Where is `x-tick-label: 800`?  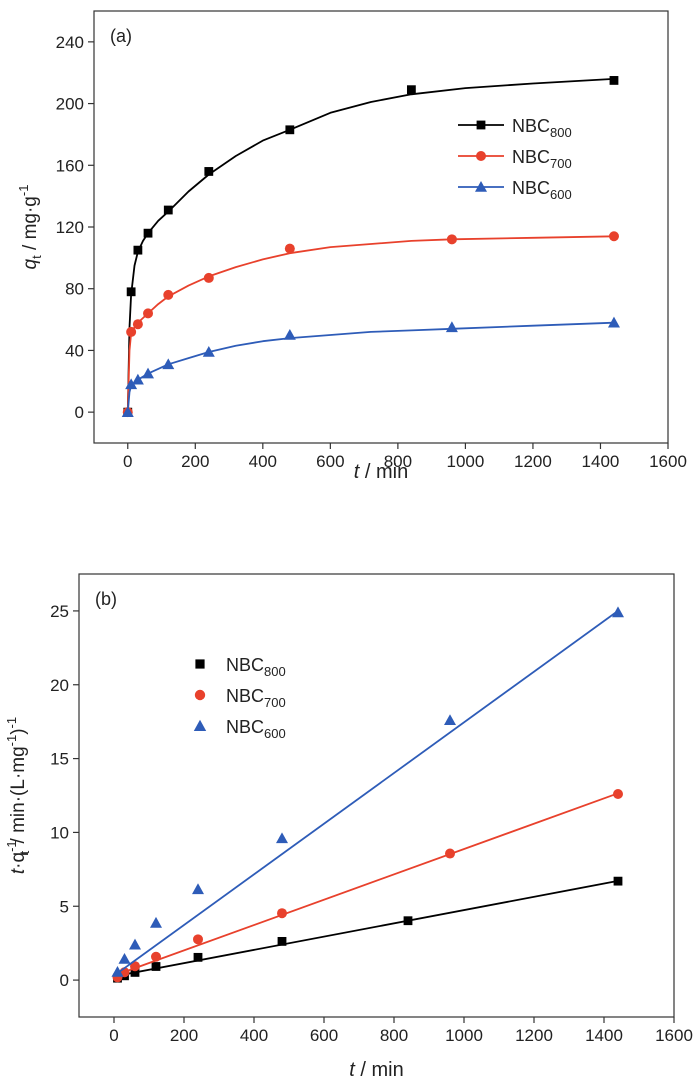
x-tick-label: 800 is located at coordinates (394, 1035).